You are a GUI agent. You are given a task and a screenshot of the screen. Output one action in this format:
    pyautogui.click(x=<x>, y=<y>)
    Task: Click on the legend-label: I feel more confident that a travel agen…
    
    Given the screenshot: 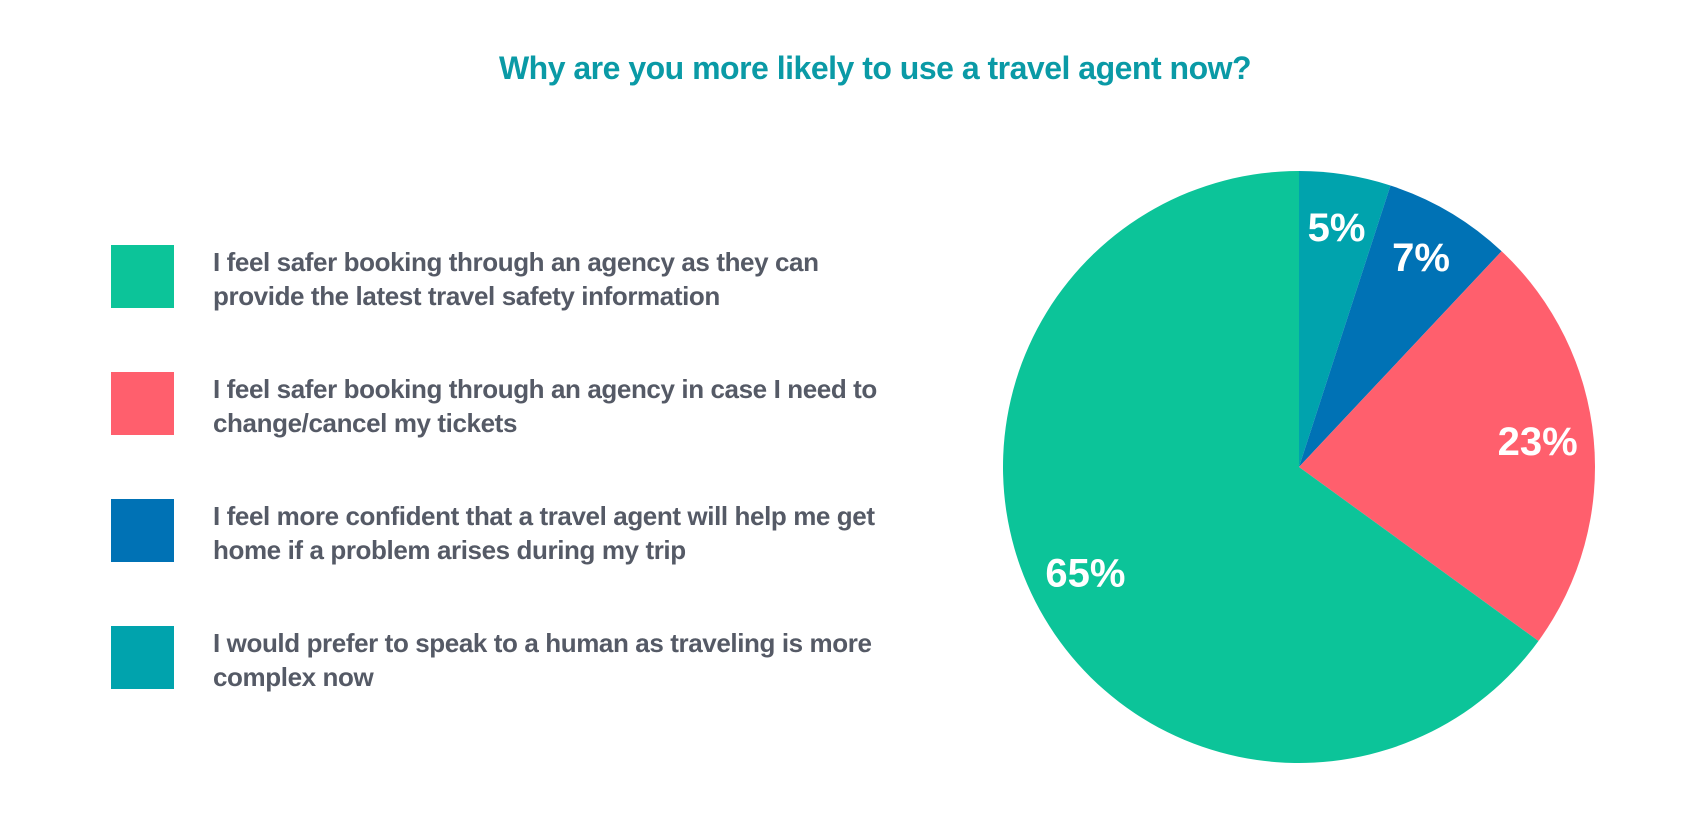 What is the action you would take?
    pyautogui.click(x=544, y=533)
    